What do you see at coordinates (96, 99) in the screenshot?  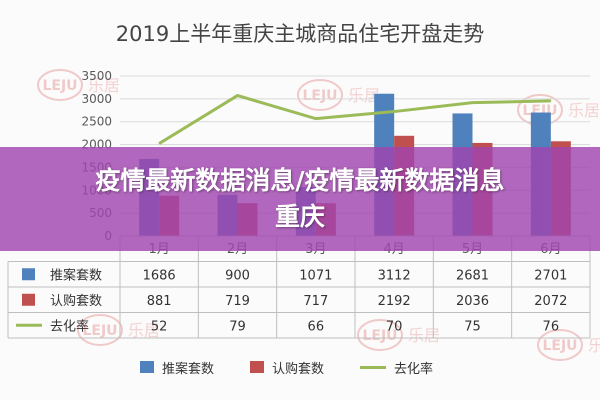 I see `y-tick-label: 3000` at bounding box center [96, 99].